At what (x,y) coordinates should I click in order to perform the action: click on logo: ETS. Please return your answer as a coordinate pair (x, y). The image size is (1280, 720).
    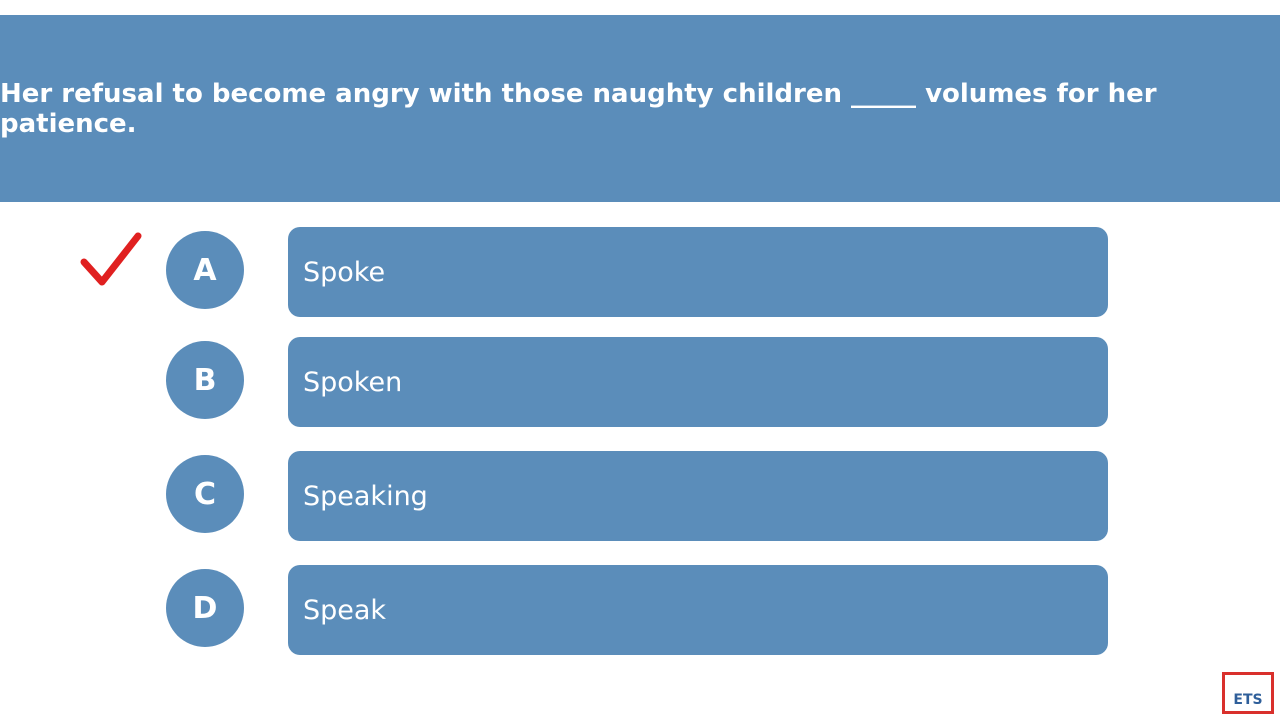
    Looking at the image, I should click on (1248, 693).